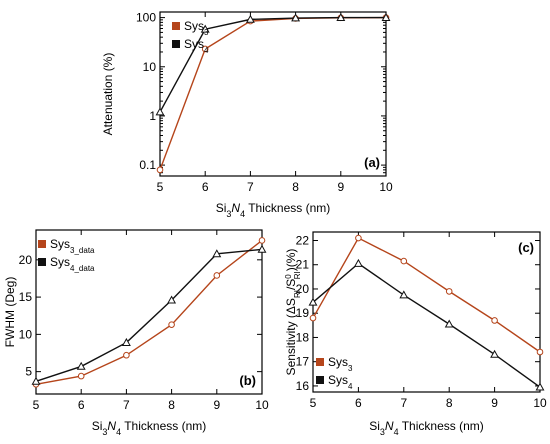 The width and height of the screenshot is (550, 444). Describe the element at coordinates (28, 372) in the screenshot. I see `y-tick-label: 5` at that location.